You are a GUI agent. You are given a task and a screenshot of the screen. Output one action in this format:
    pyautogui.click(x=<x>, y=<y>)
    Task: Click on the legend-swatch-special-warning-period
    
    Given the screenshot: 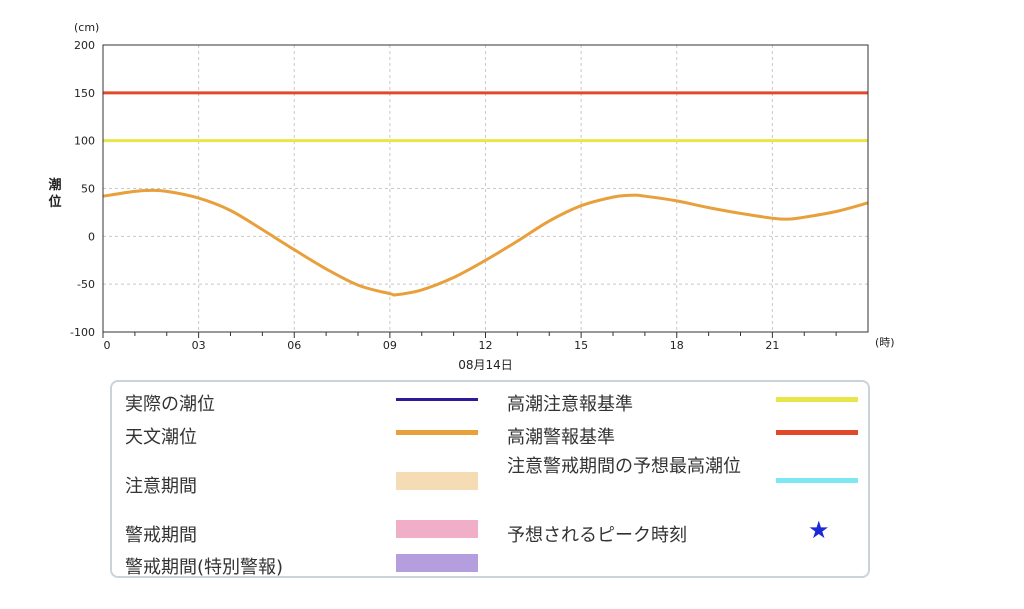 What is the action you would take?
    pyautogui.click(x=437, y=563)
    